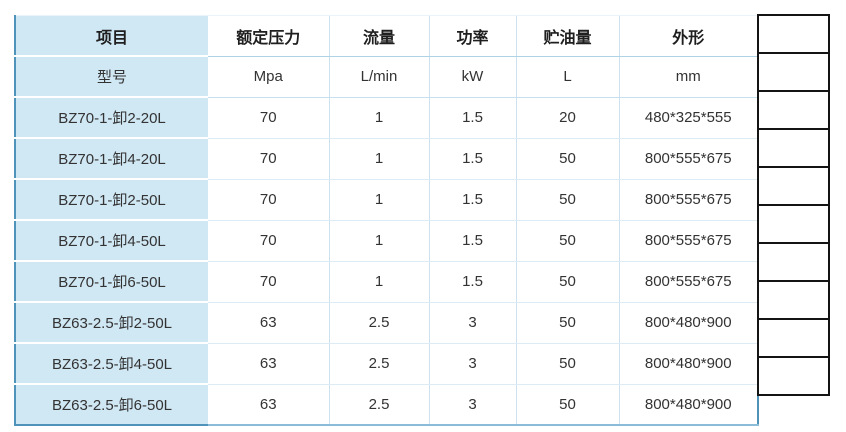  I want to click on col-header-power: 功率, so click(472, 36).